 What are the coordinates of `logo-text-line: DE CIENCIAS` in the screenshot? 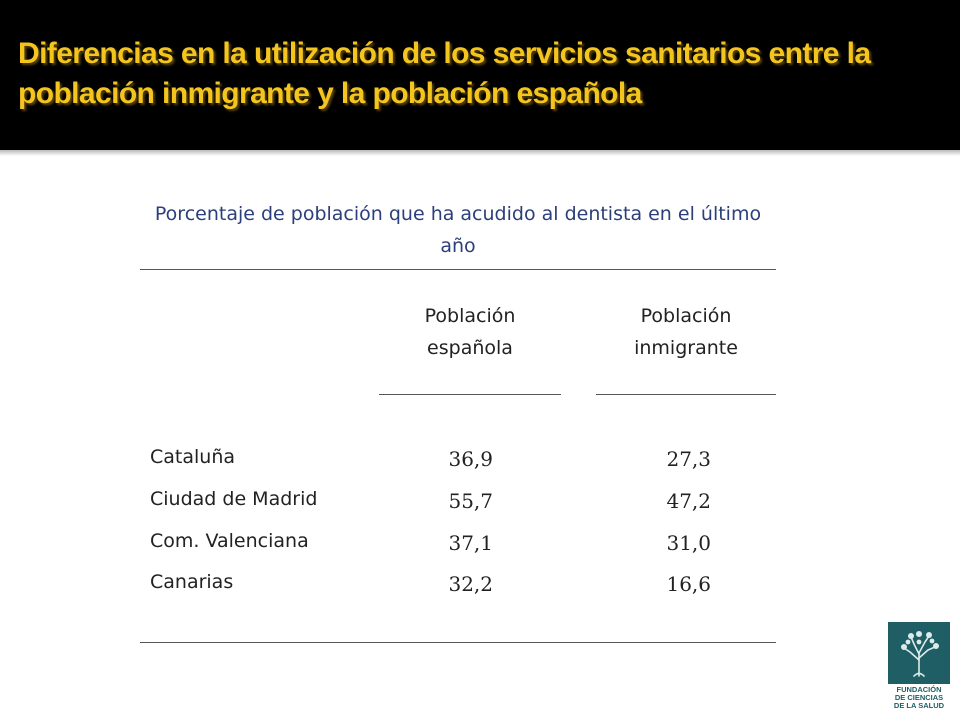 It's located at (919, 697).